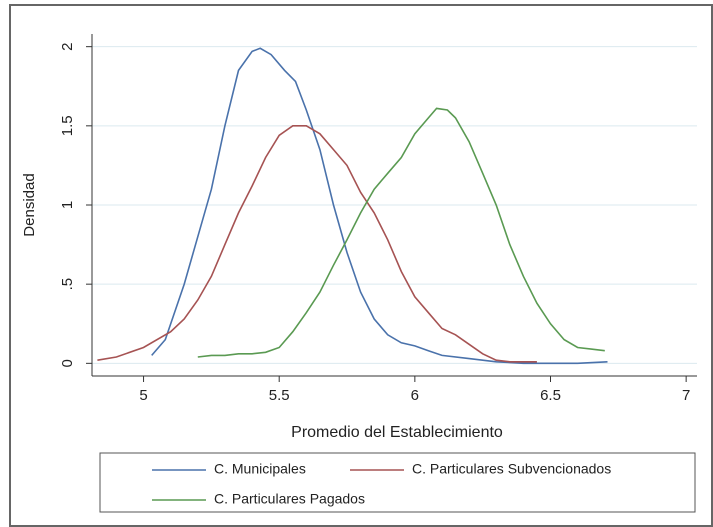 Image resolution: width=713 pixels, height=527 pixels. What do you see at coordinates (397, 432) in the screenshot?
I see `x-axis-label: Promedio del Establecimiento` at bounding box center [397, 432].